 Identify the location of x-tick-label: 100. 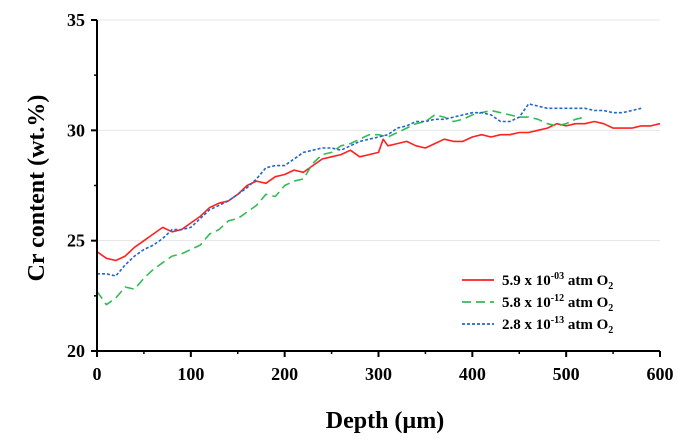
(190, 374).